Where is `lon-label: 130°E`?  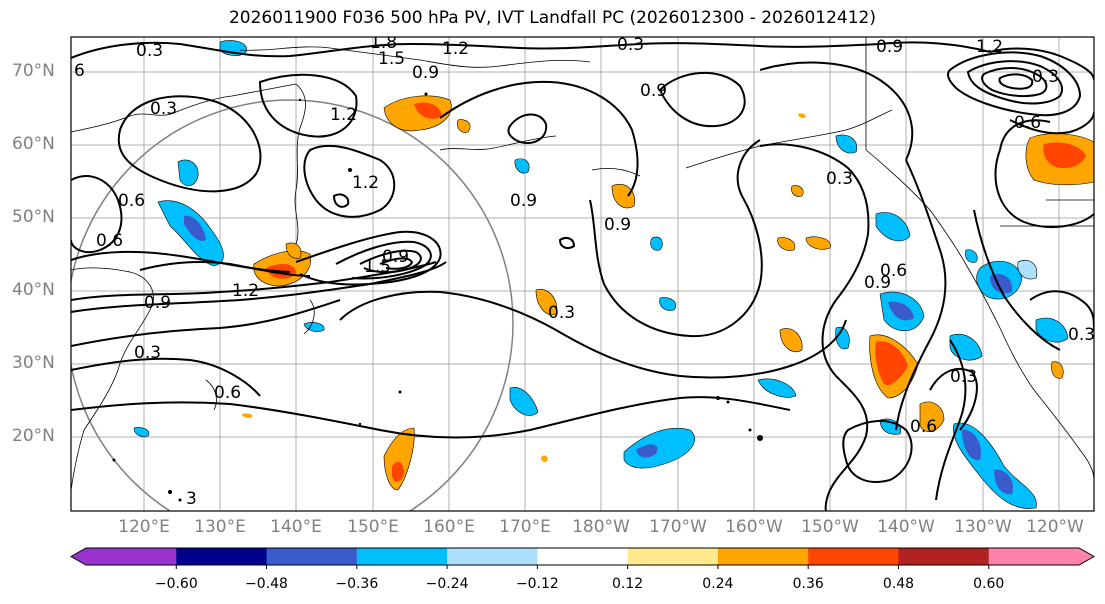
lon-label: 130°E is located at coordinates (220, 527).